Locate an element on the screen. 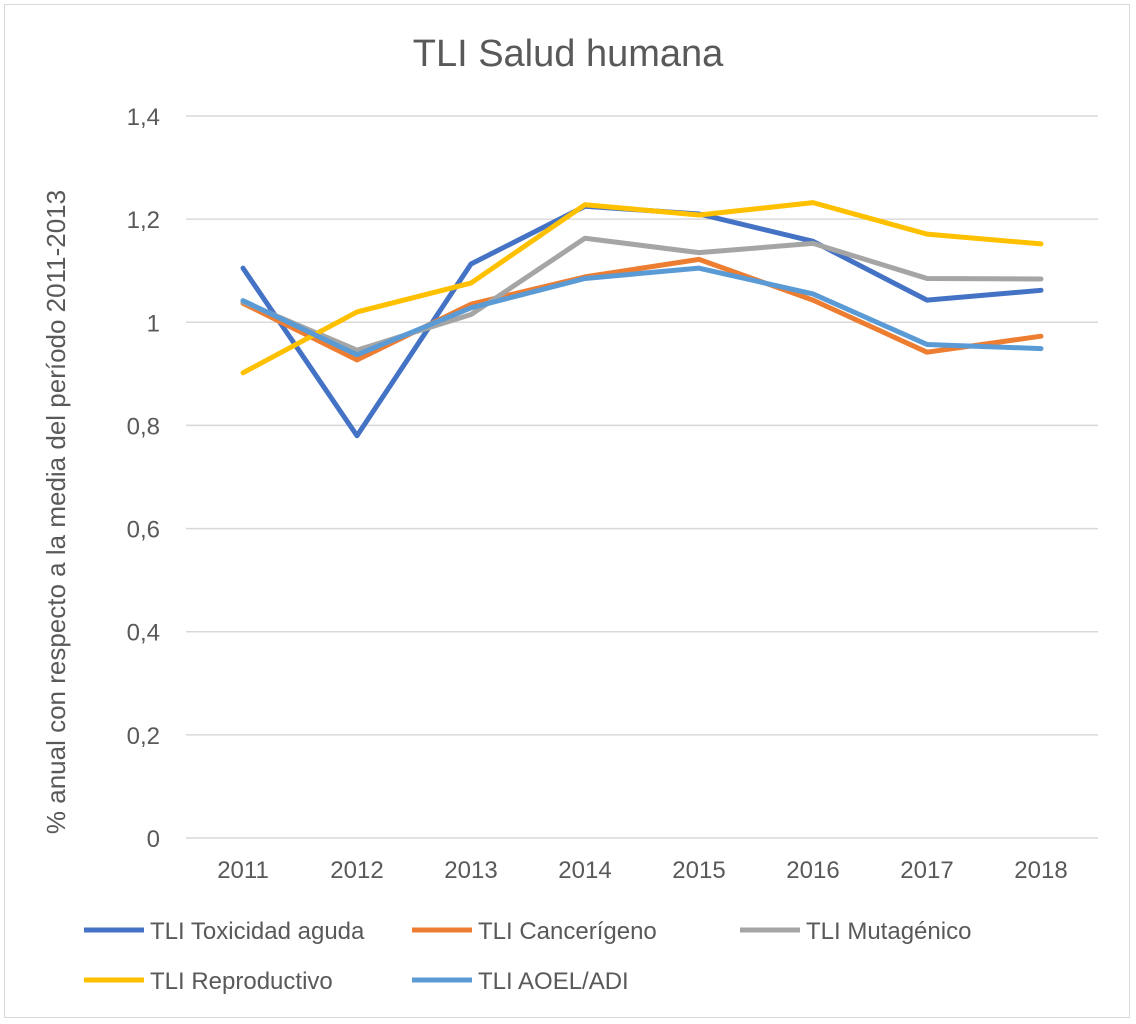  legend-item: TLI Toxicidad aguda is located at coordinates (224, 931).